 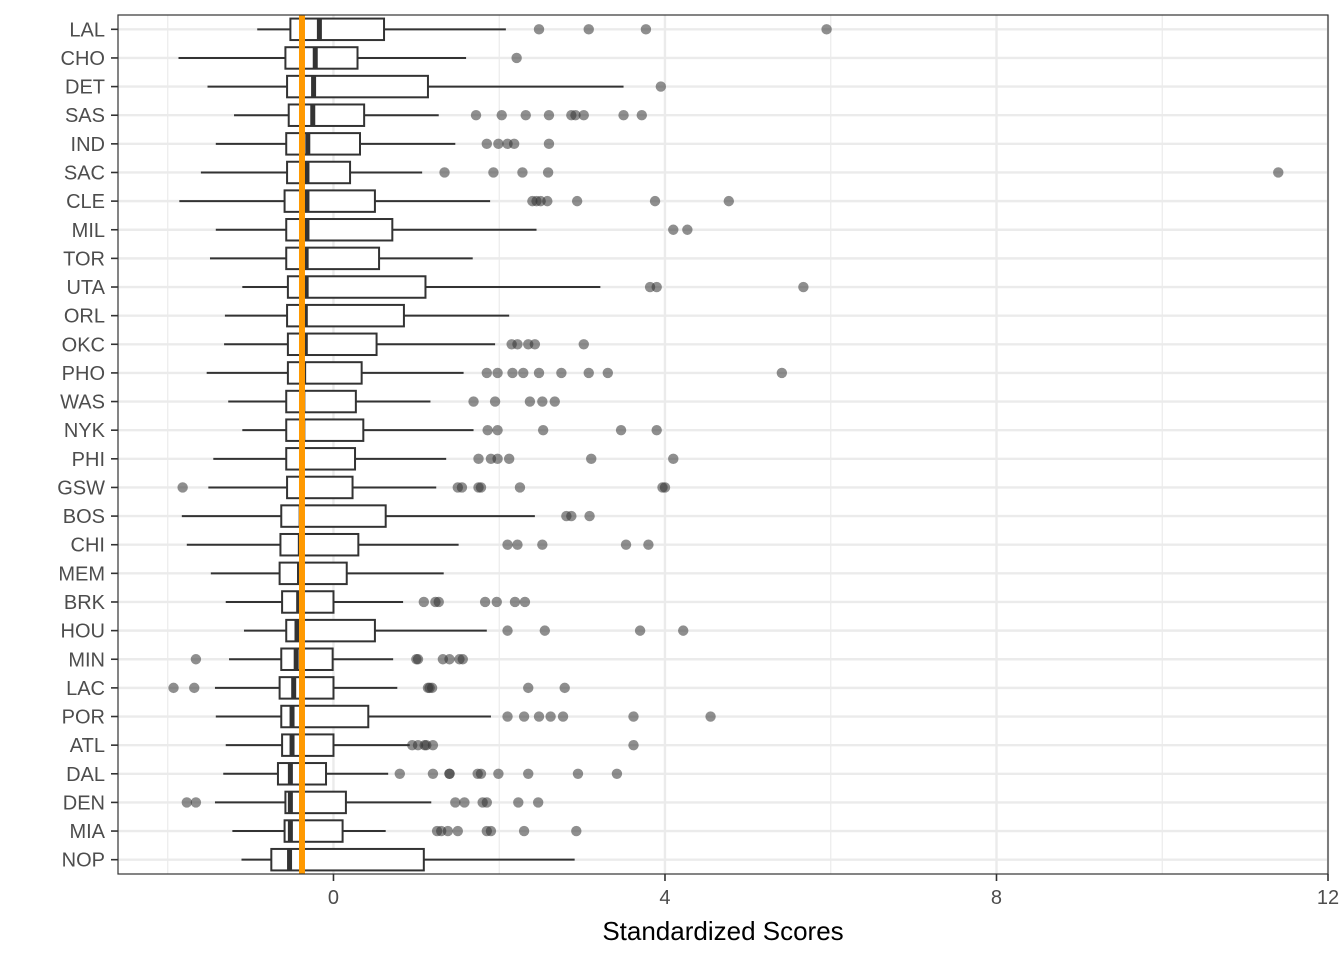 What do you see at coordinates (87, 746) in the screenshot?
I see `y-tick-label: ATL` at bounding box center [87, 746].